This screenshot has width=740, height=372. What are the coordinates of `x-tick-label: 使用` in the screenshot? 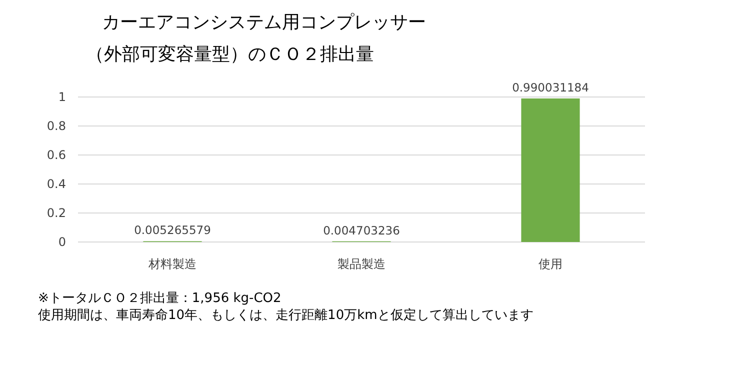 It's located at (550, 264).